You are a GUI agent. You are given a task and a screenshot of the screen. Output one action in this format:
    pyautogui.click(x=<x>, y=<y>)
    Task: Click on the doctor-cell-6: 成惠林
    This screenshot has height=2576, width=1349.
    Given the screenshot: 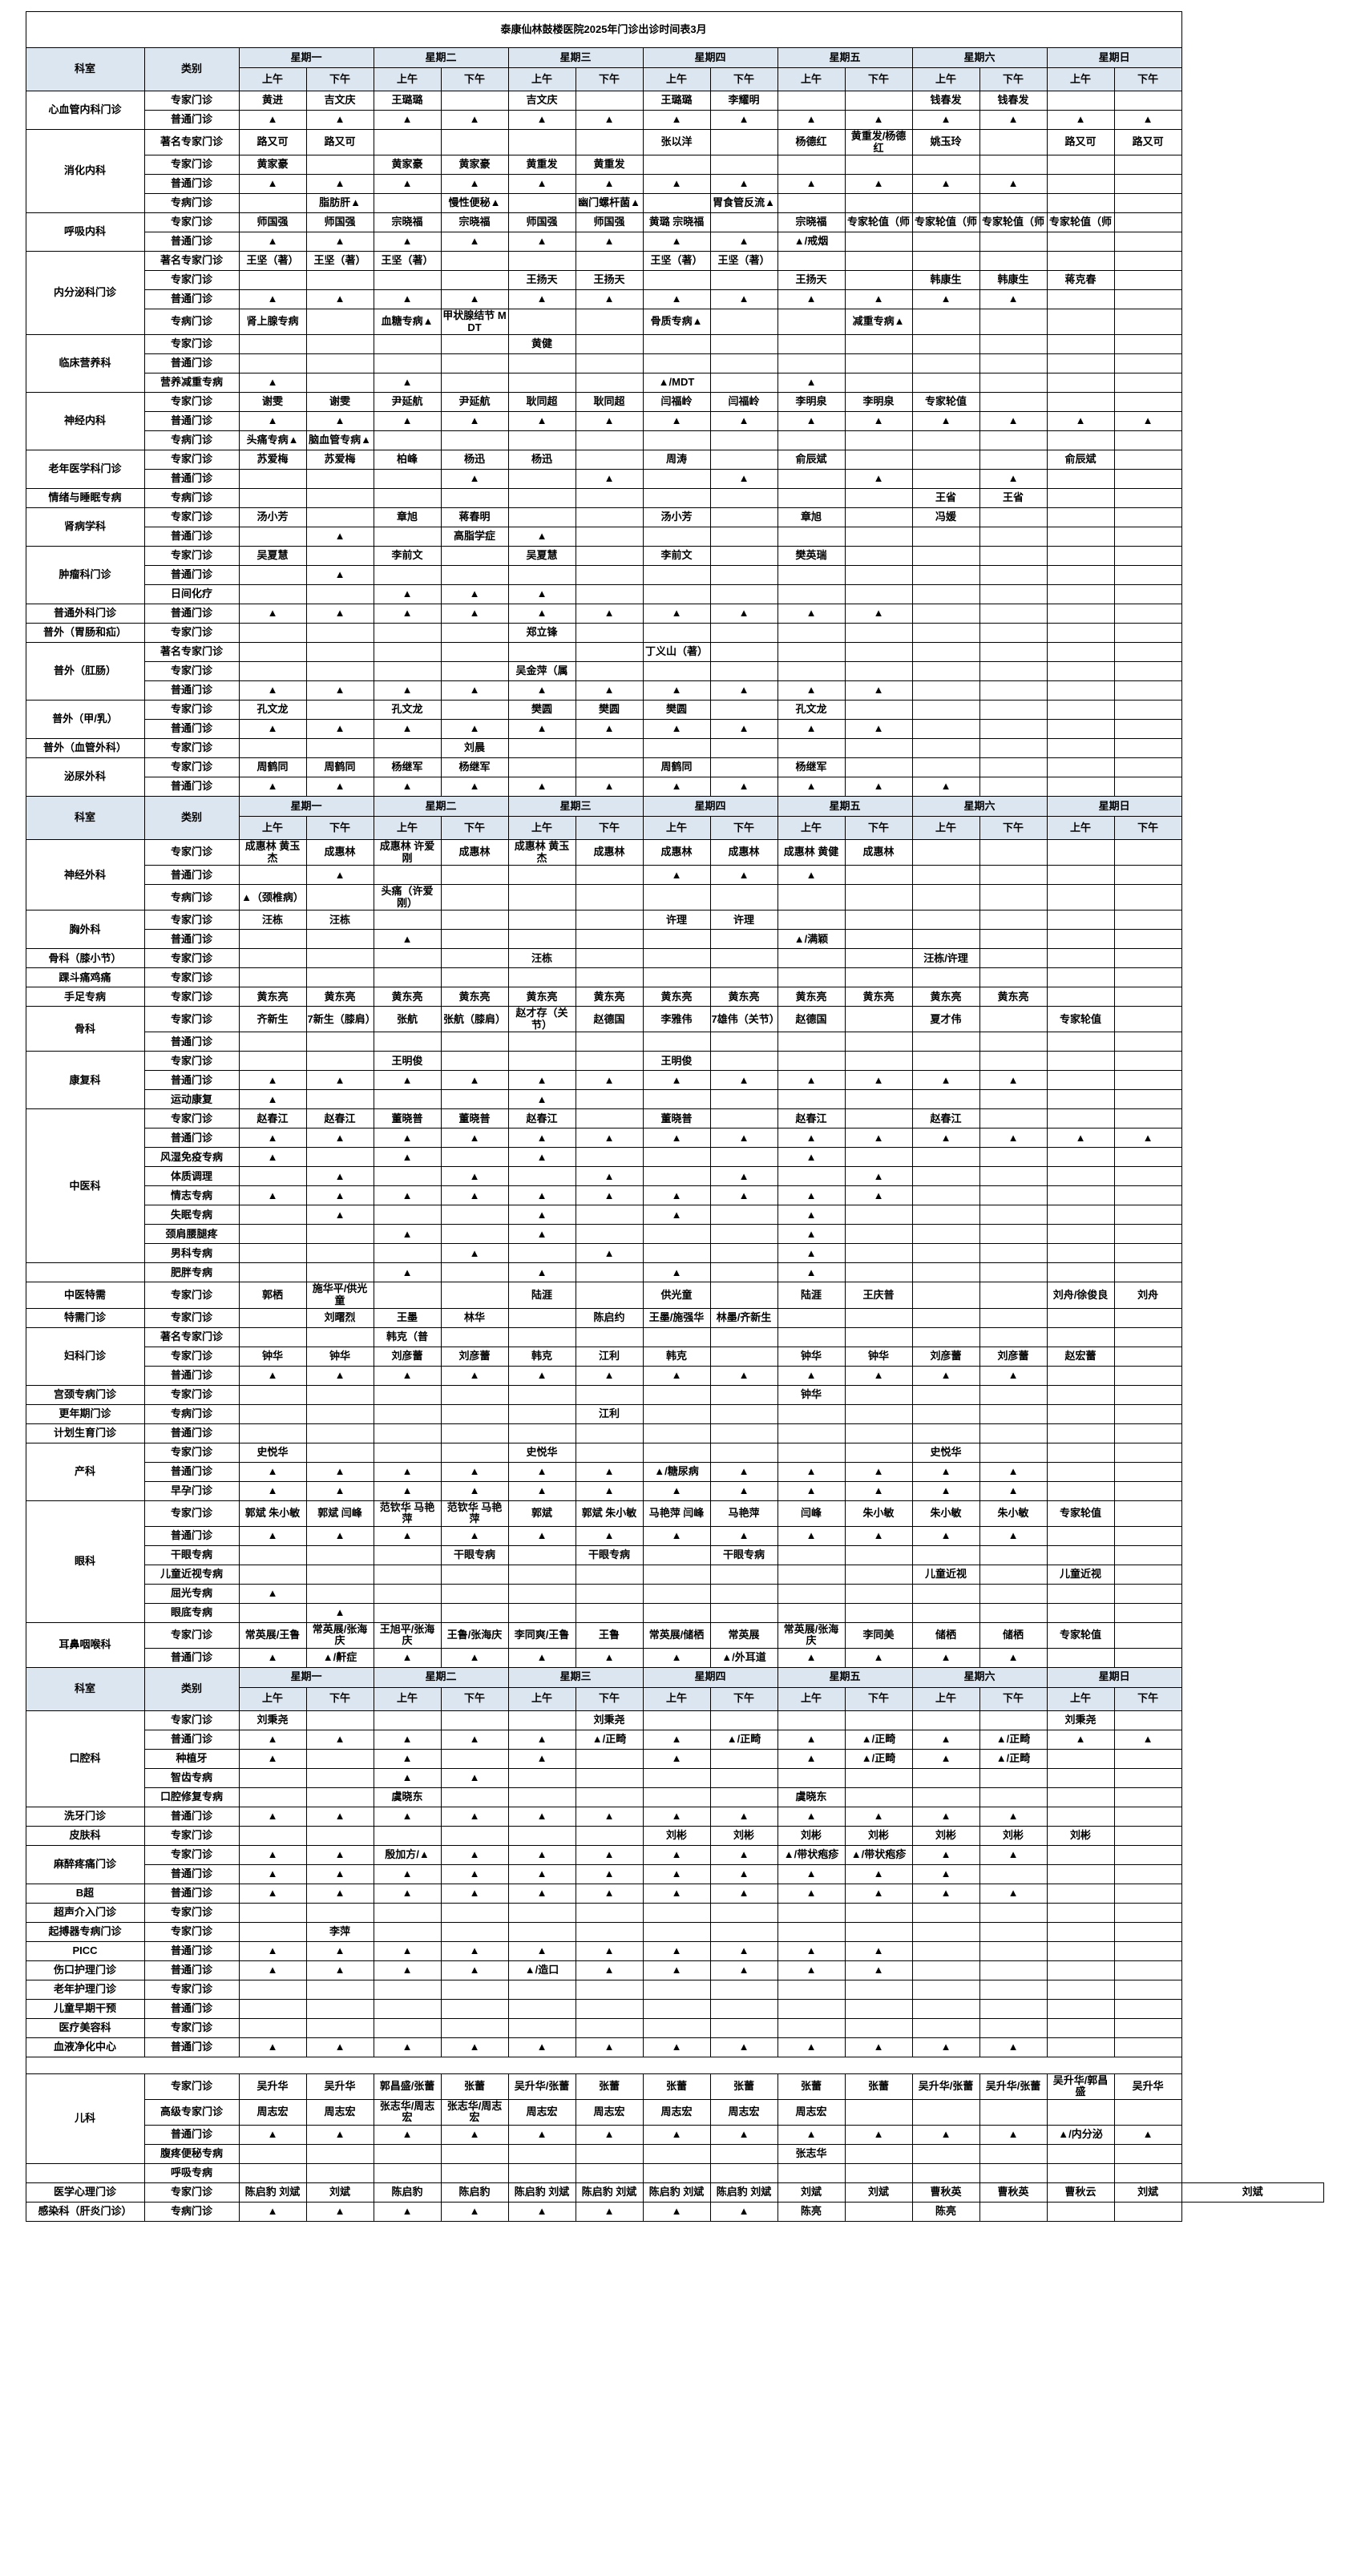 What is the action you would take?
    pyautogui.click(x=676, y=852)
    